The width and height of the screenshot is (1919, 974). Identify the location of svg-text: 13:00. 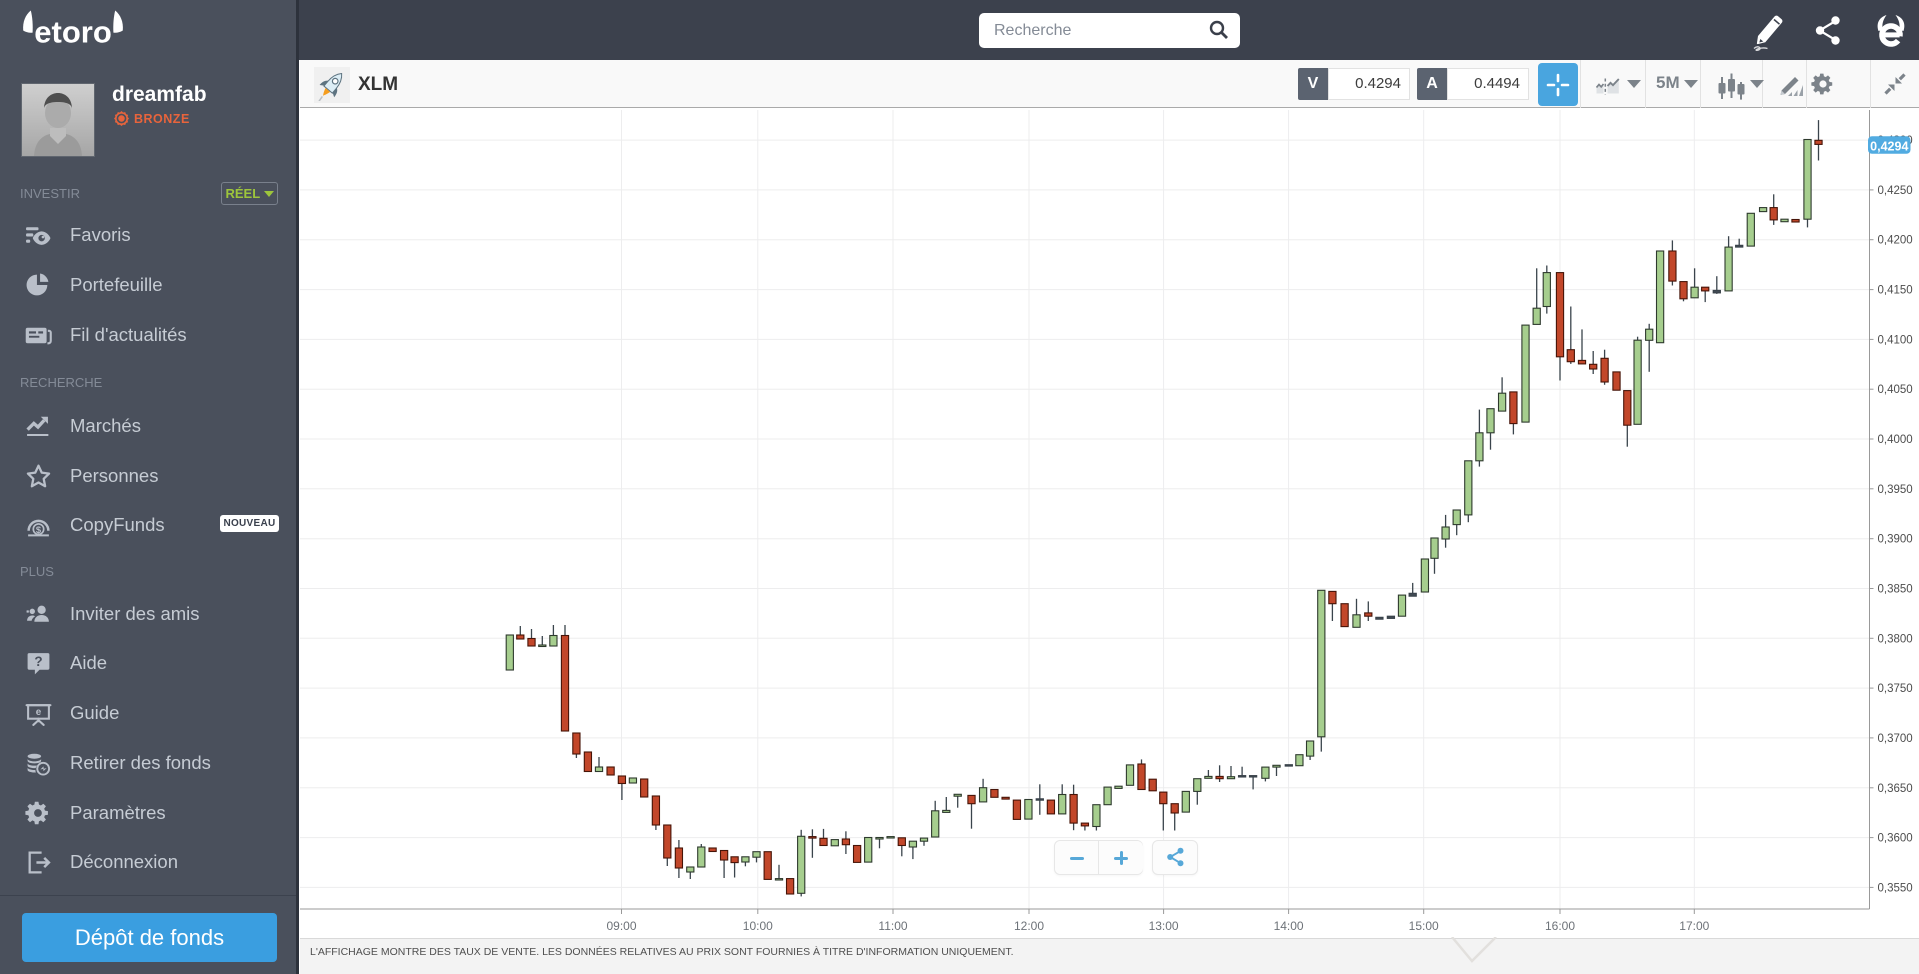
(1164, 926).